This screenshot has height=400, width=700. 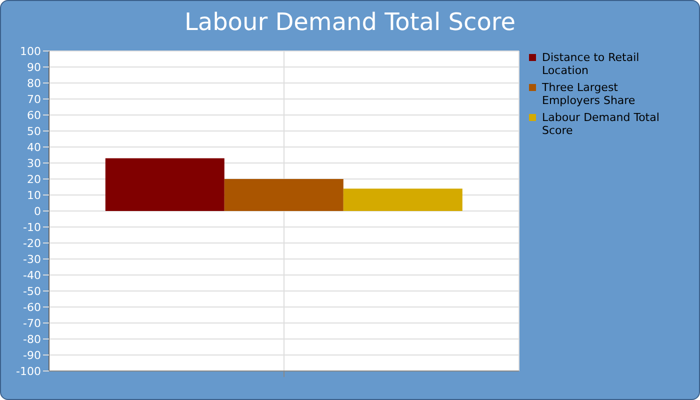 I want to click on legend-label: Three Largest Employers Share, so click(x=589, y=94).